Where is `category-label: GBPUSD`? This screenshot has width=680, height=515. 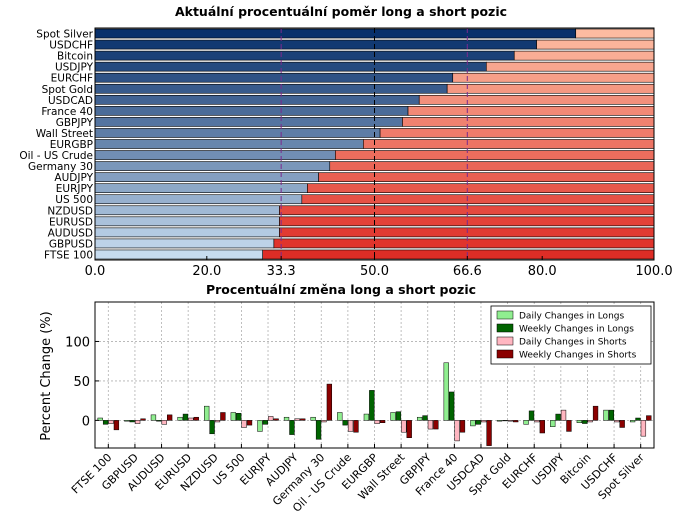
category-label: GBPUSD is located at coordinates (71, 244).